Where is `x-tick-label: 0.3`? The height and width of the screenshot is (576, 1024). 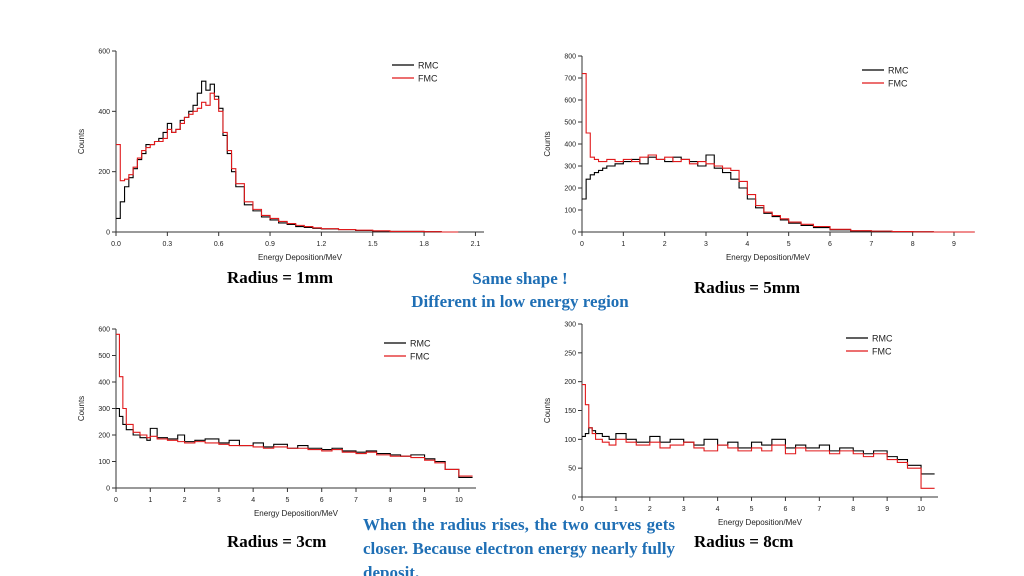 x-tick-label: 0.3 is located at coordinates (167, 244).